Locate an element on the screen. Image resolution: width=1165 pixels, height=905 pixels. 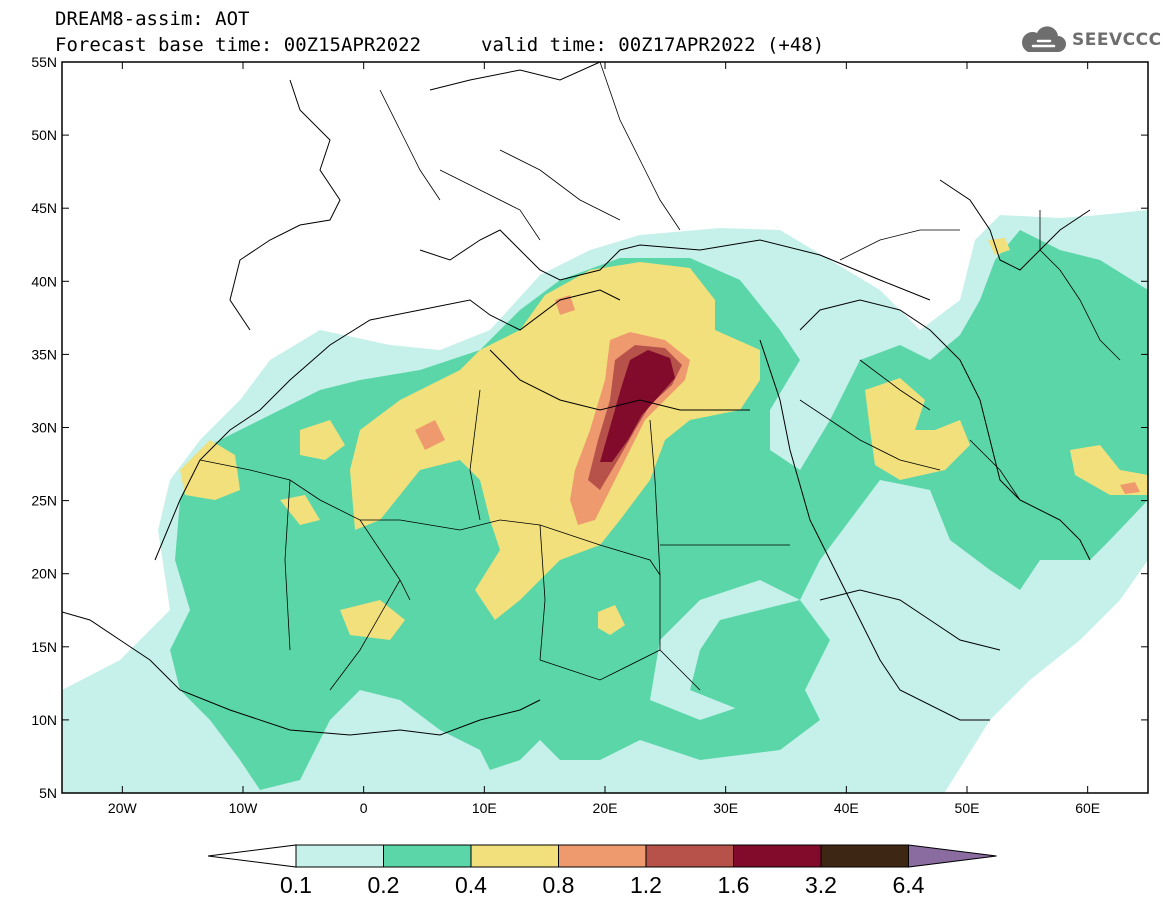
lon-tick-label: 20E is located at coordinates (605, 808).